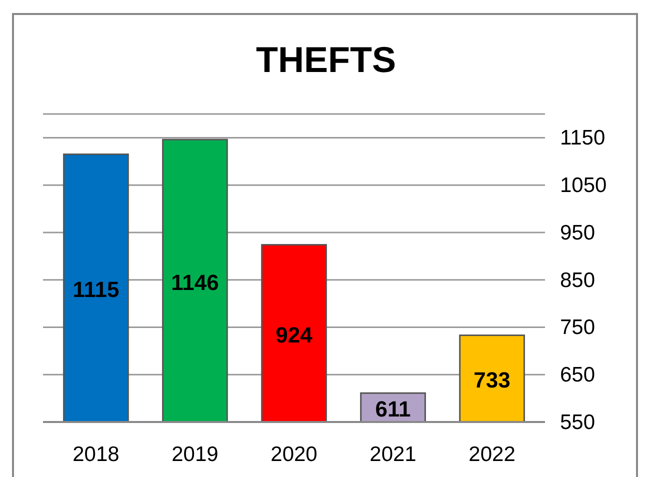  What do you see at coordinates (195, 454) in the screenshot?
I see `x-tick-label: 2019` at bounding box center [195, 454].